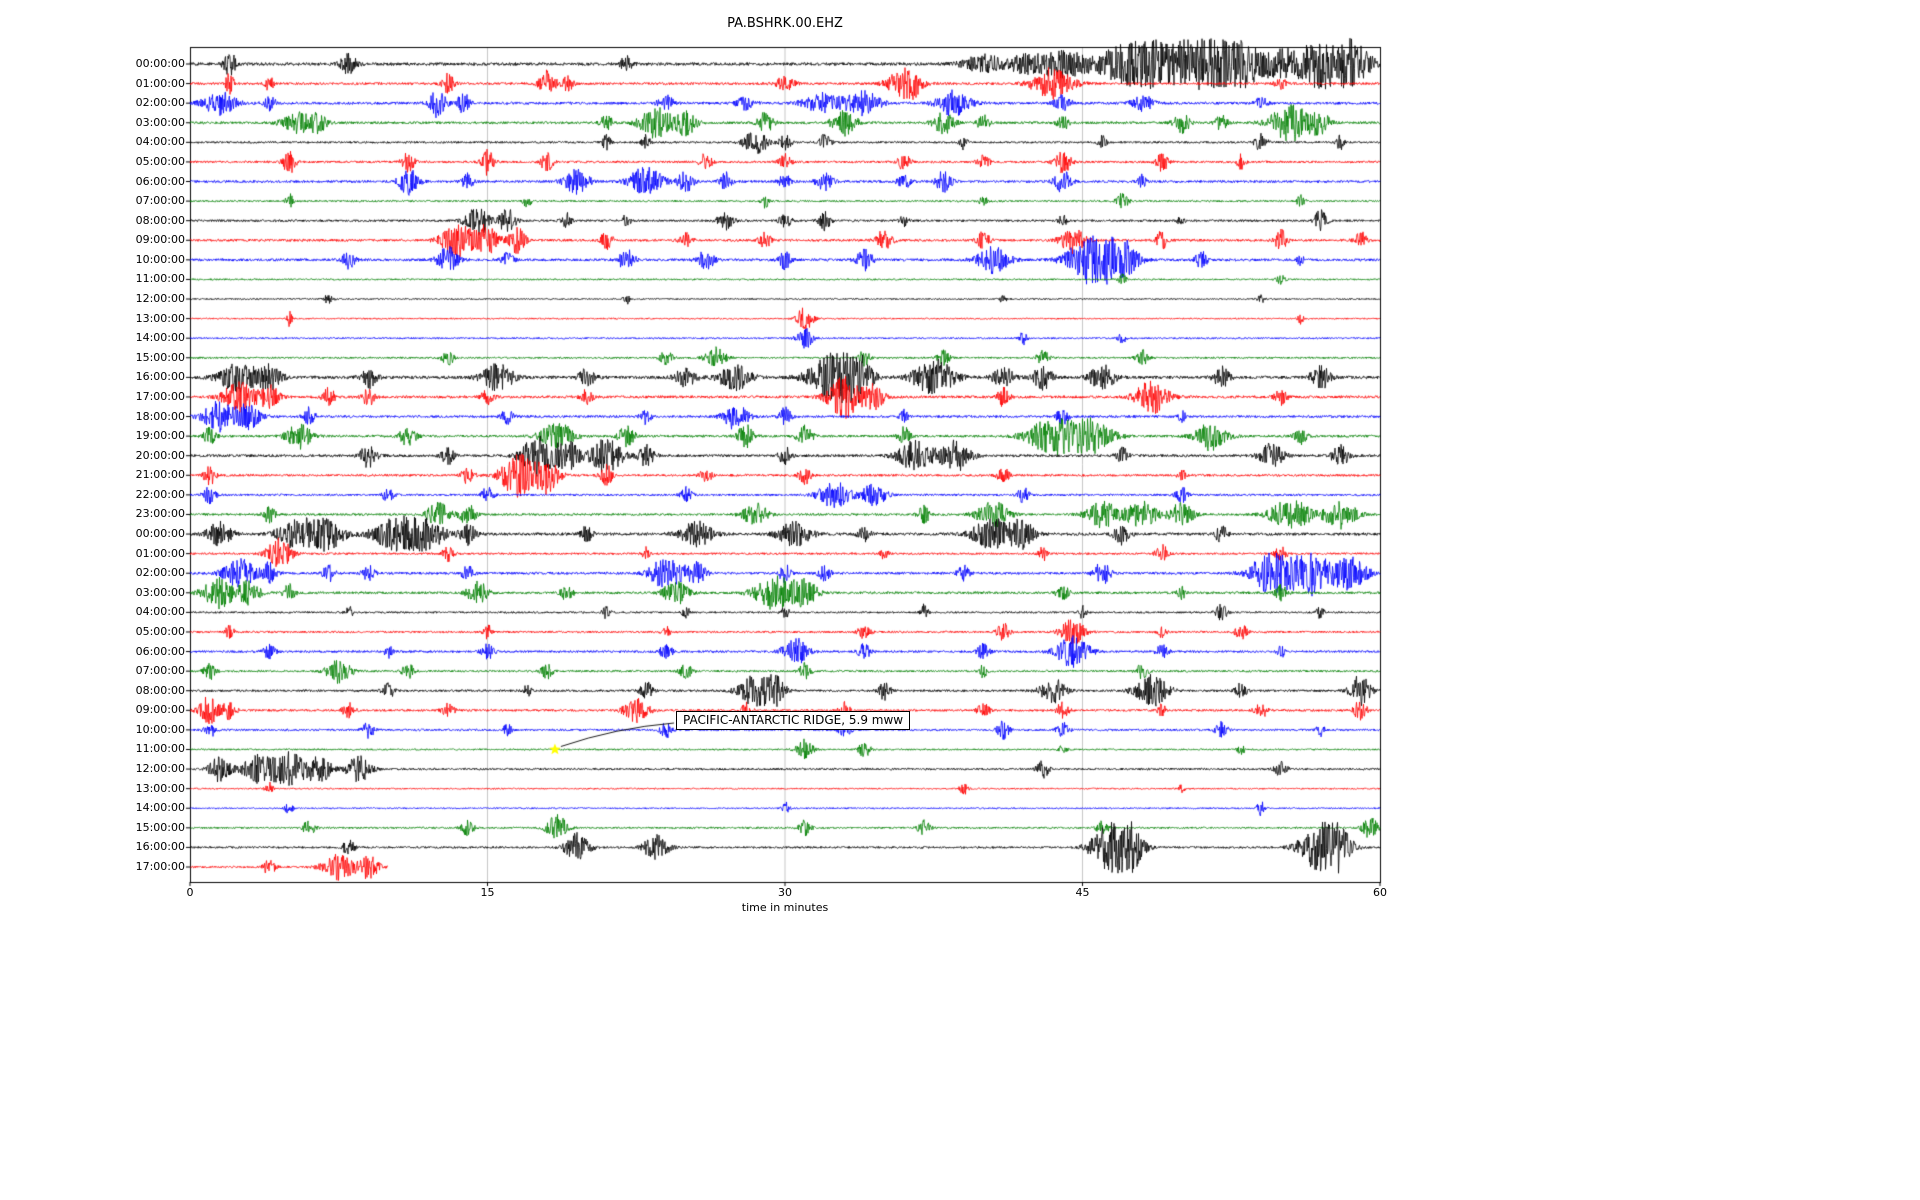 This screenshot has height=1200, width=1920. I want to click on y-axis-label: 23:00:00, so click(160, 514).